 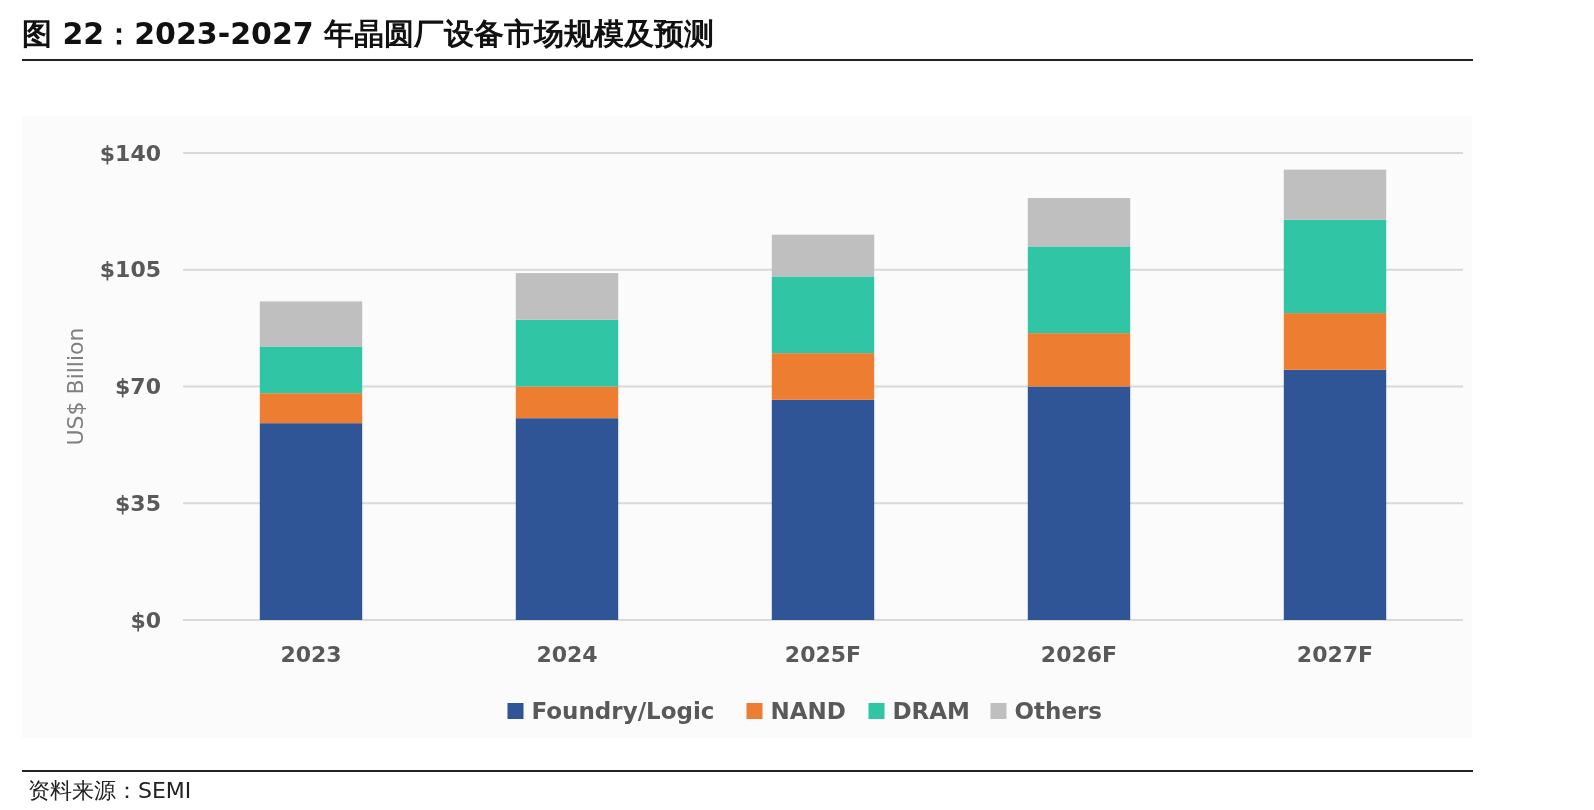 What do you see at coordinates (823, 654) in the screenshot?
I see `x-tick-label: 2025F` at bounding box center [823, 654].